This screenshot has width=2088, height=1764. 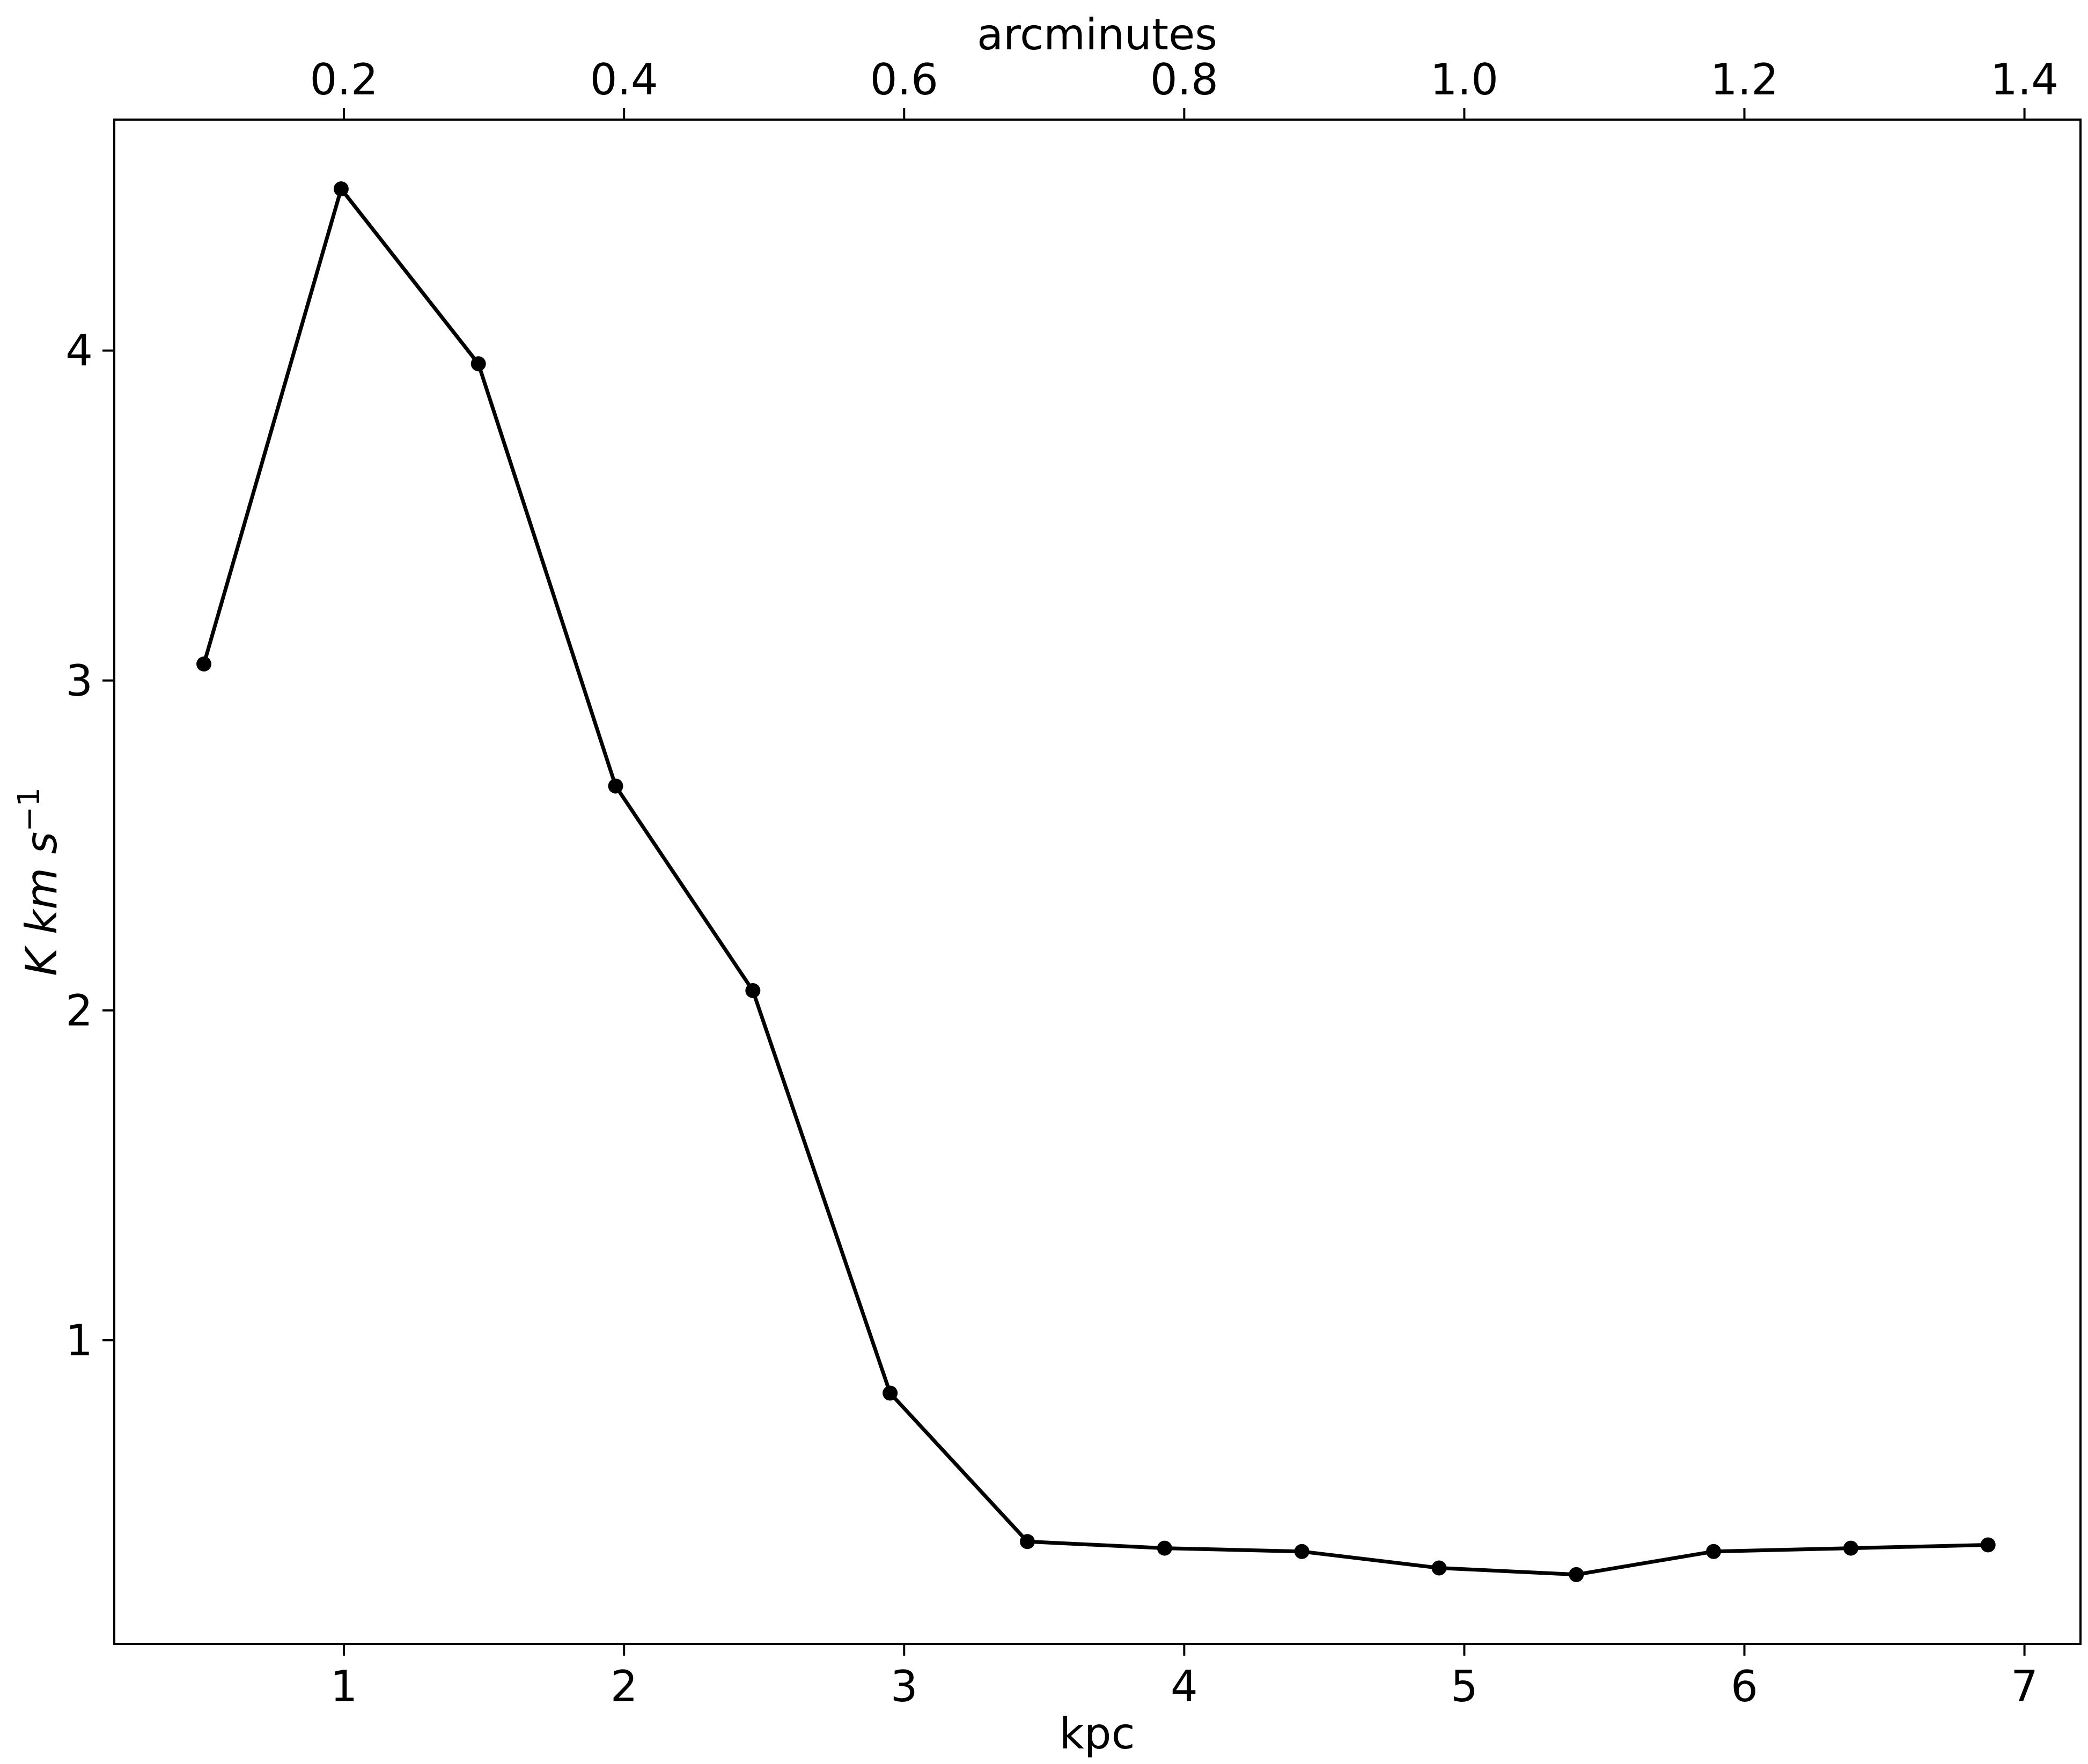 I want to click on y-tick-label: 2, so click(x=79, y=1011).